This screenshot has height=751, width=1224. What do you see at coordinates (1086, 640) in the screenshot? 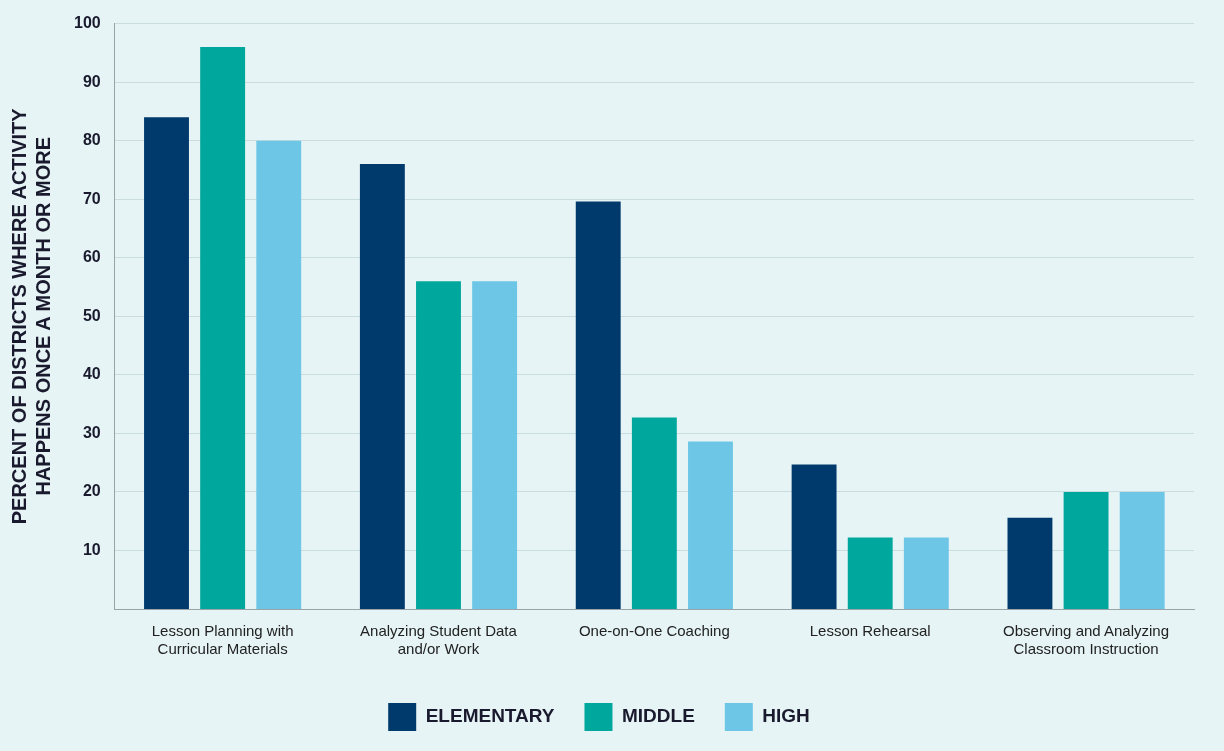
I see `x-tick-label: Observing and Analyzing Classroom Instruction` at bounding box center [1086, 640].